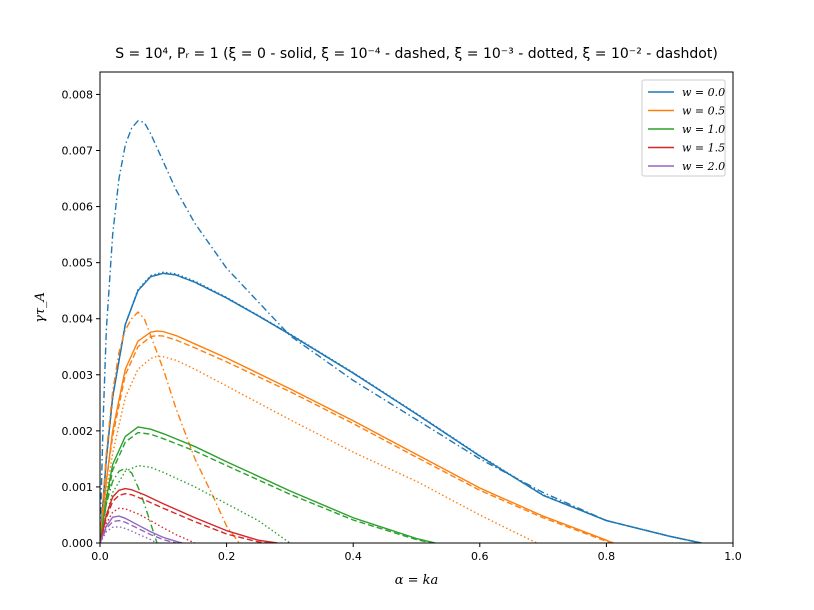  What do you see at coordinates (353, 556) in the screenshot?
I see `x-tick-label: 0.4` at bounding box center [353, 556].